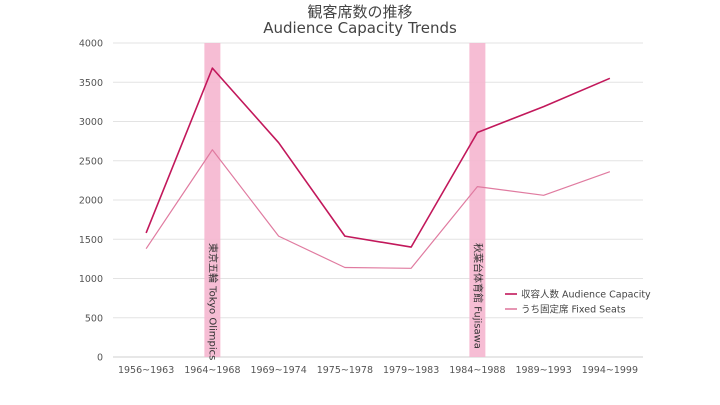 This screenshot has width=720, height=405. Describe the element at coordinates (91, 44) in the screenshot. I see `y-tick-label: 4000` at that location.